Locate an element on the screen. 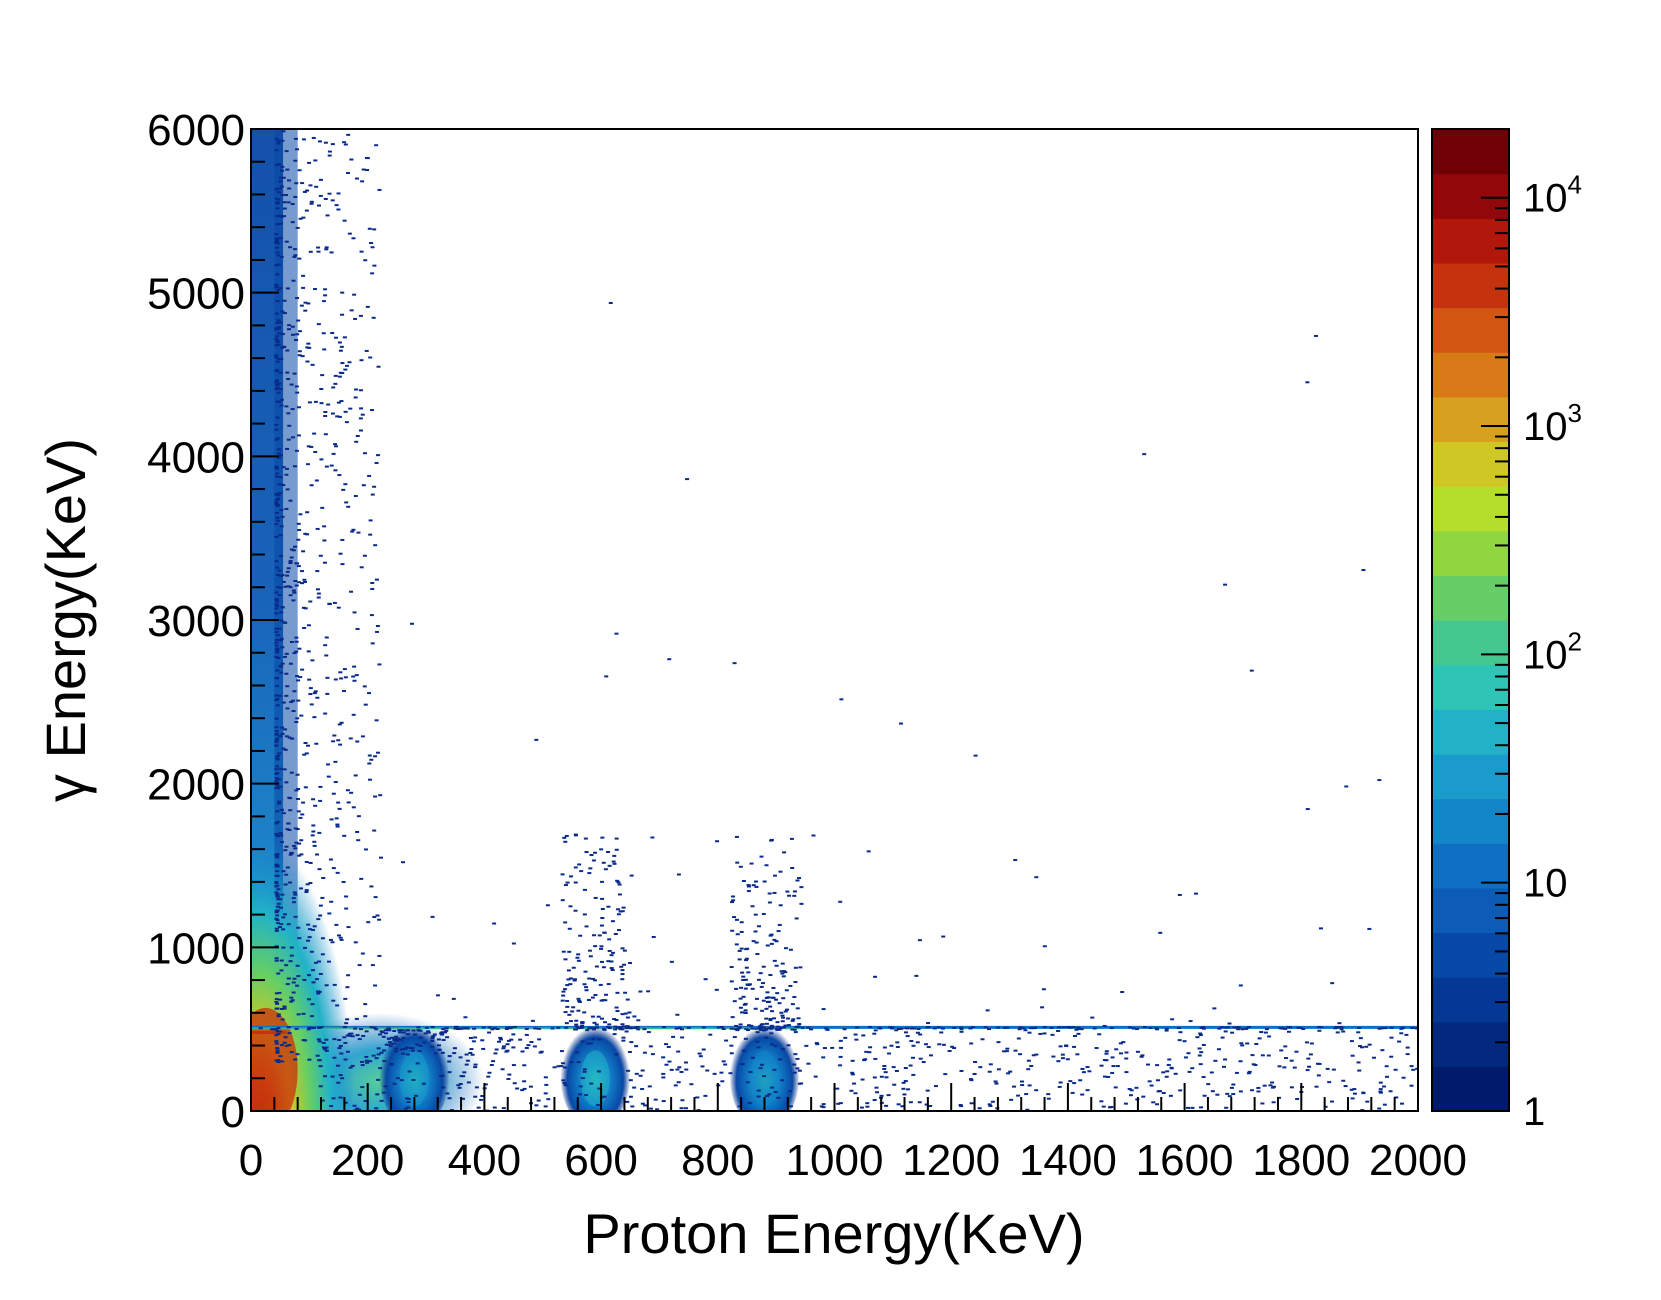  colorbar-label-exponent: 3 is located at coordinates (1575, 413).